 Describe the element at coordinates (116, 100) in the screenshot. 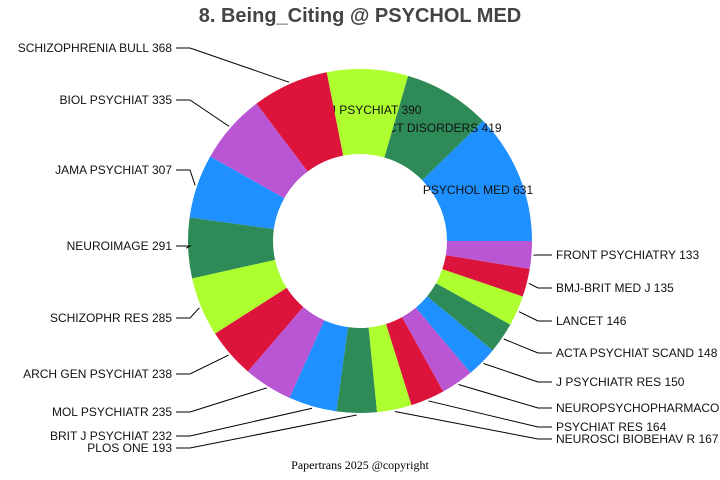

I see `slice-label: BIOL PSYCHIAT 335` at that location.